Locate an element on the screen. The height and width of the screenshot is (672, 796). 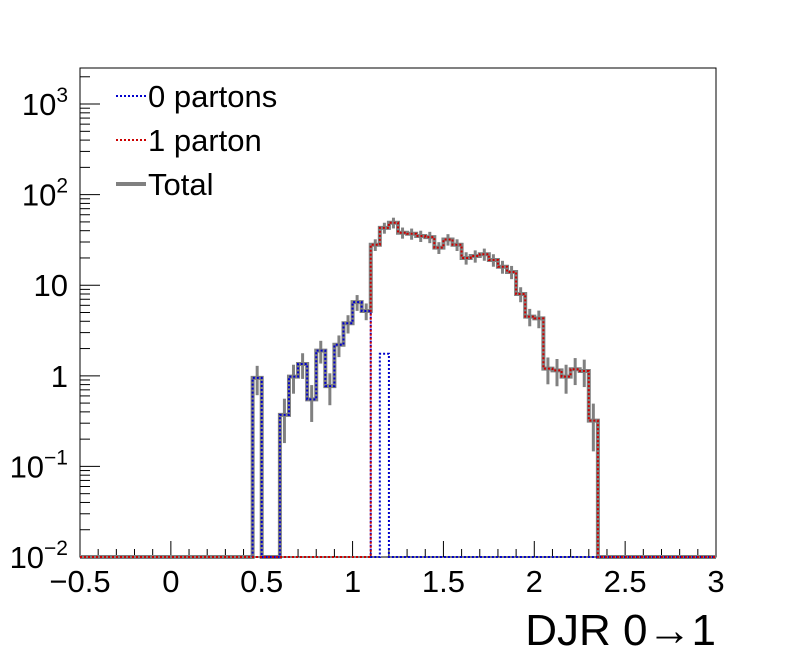
legend-item: Total is located at coordinates (164, 184).